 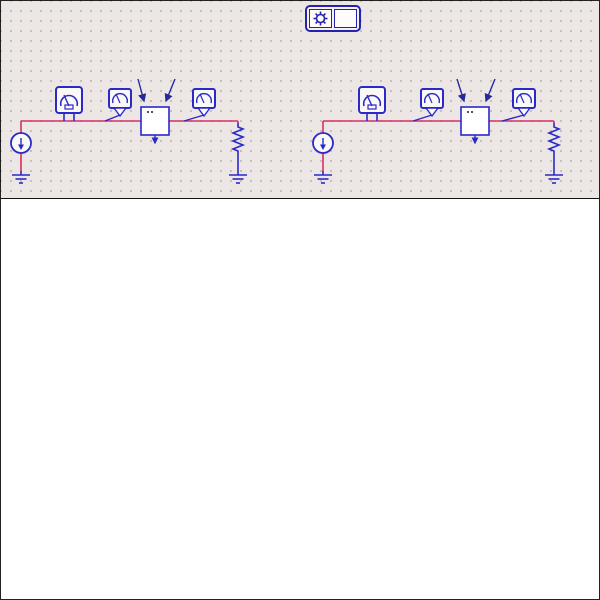 I want to click on current-source-src3, so click(x=21, y=143).